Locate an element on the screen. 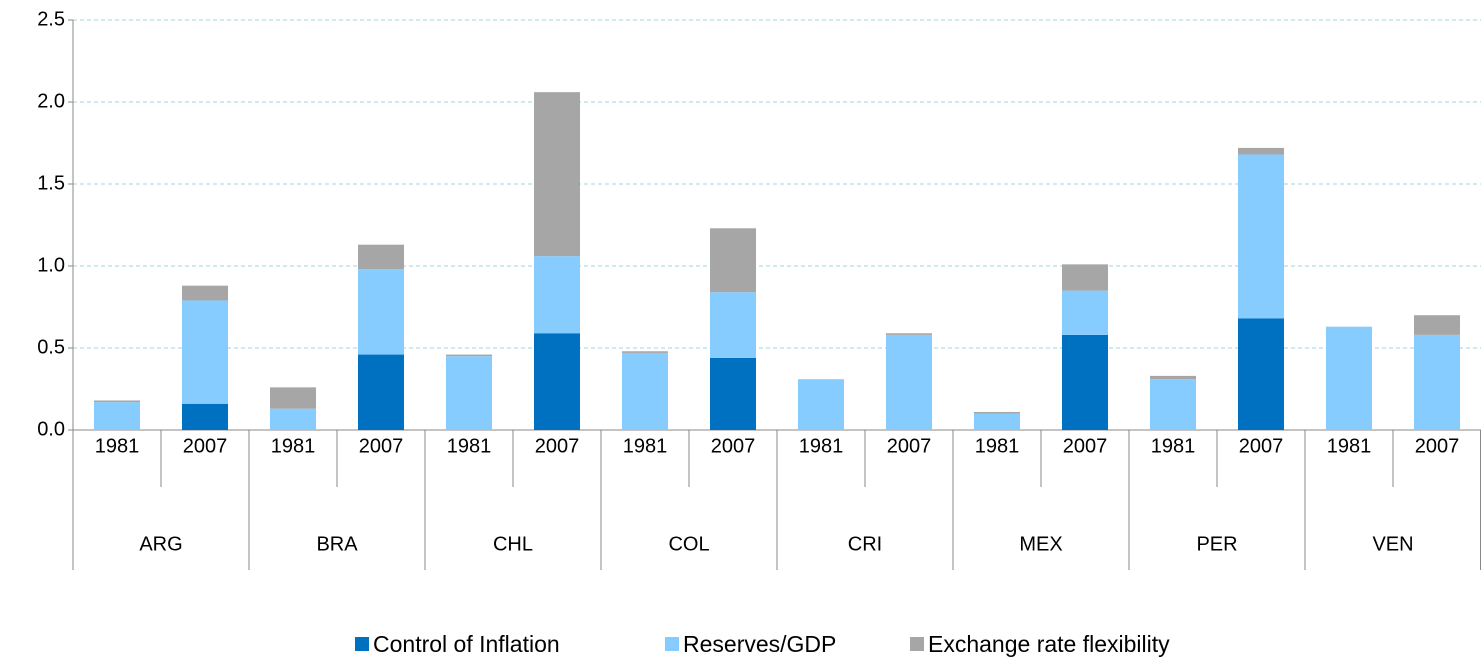 Image resolution: width=1481 pixels, height=657 pixels. y-tick-label: 1.0 is located at coordinates (51, 265).